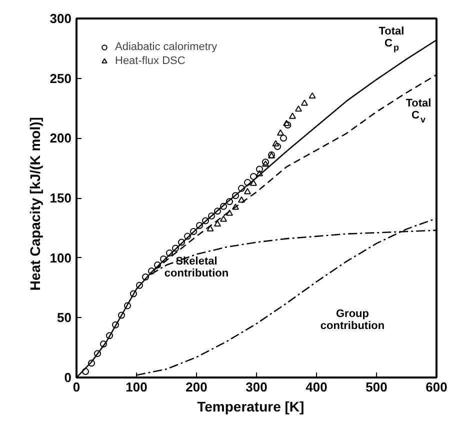  What do you see at coordinates (137, 387) in the screenshot?
I see `x-tick-label: 100` at bounding box center [137, 387].